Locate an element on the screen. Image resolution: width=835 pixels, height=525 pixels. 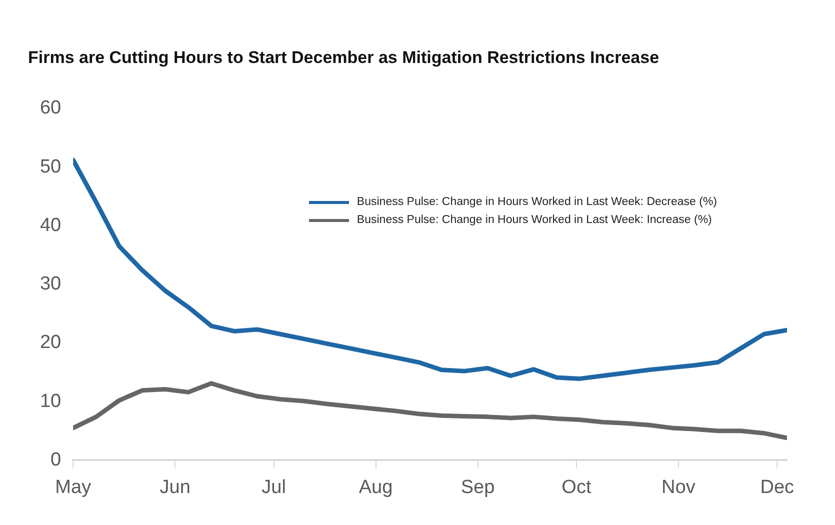
y-tick-label: 50 is located at coordinates (51, 167).